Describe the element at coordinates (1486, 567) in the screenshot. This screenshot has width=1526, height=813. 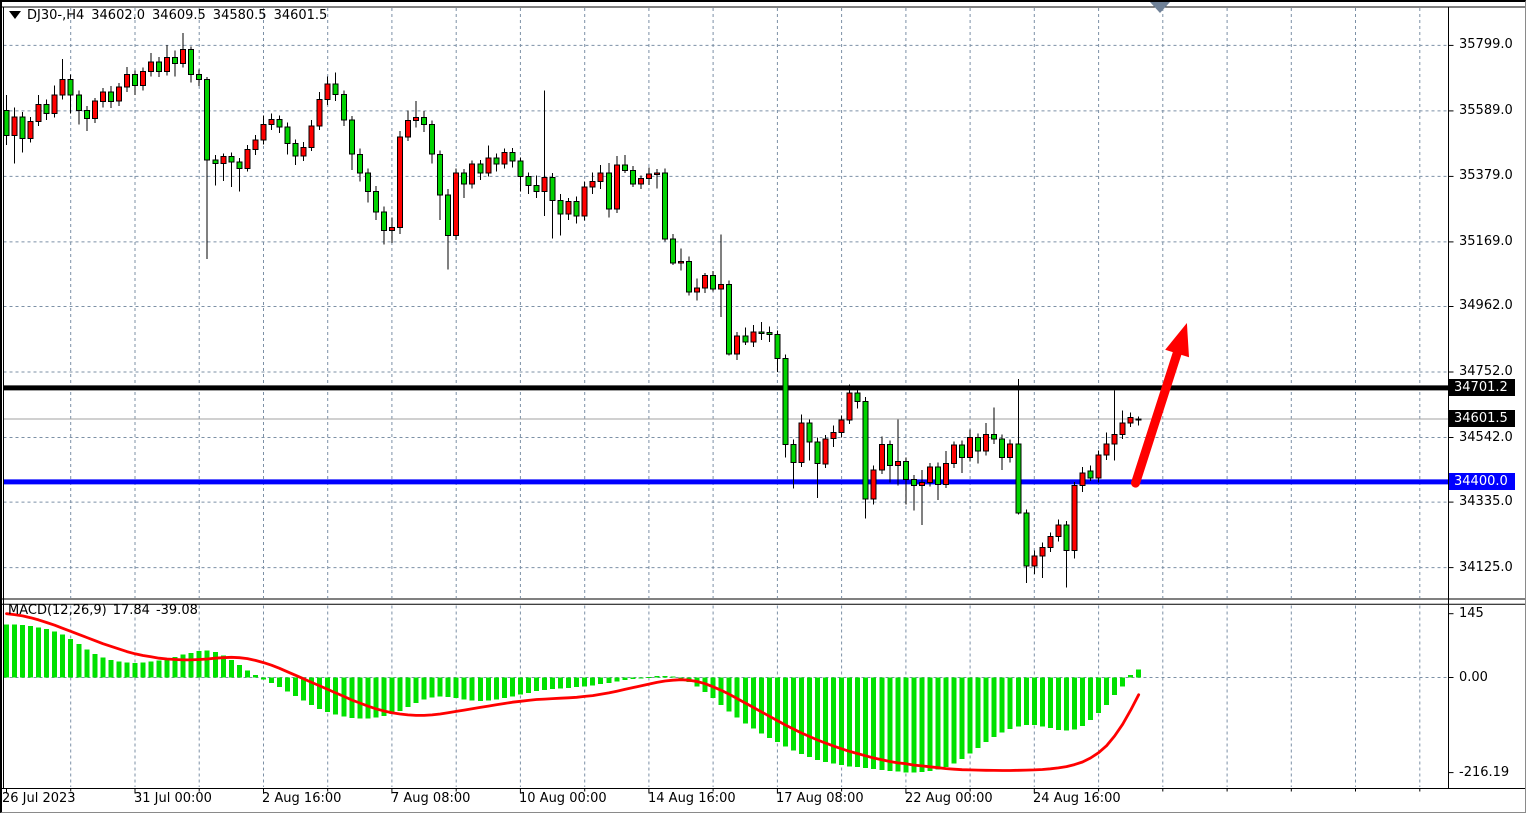
I see `price-axis-label: 34125.0` at that location.